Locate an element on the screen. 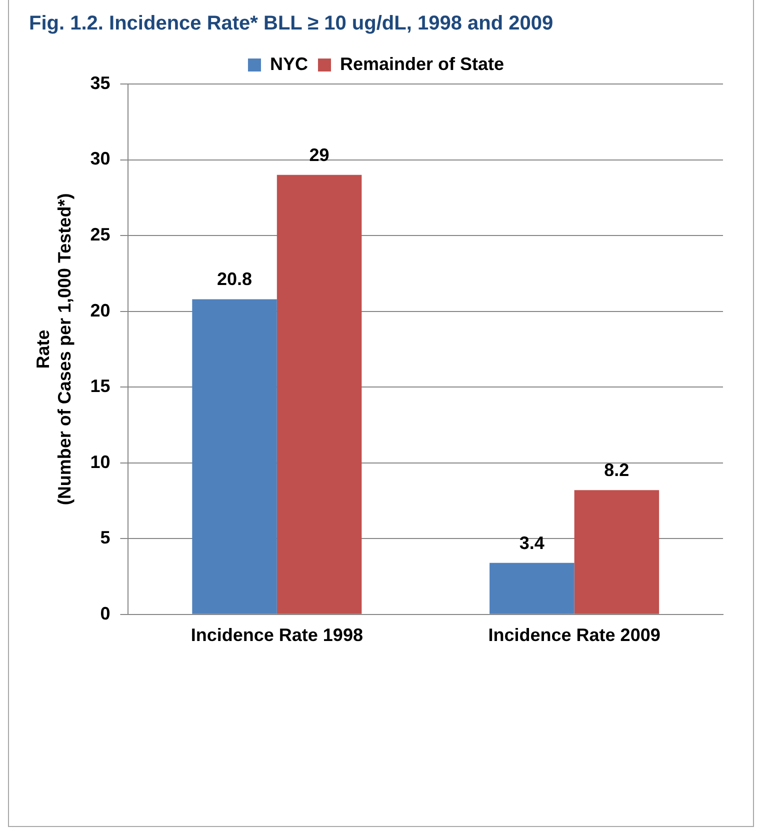 The width and height of the screenshot is (760, 828). data-label: 8.2 is located at coordinates (617, 470).